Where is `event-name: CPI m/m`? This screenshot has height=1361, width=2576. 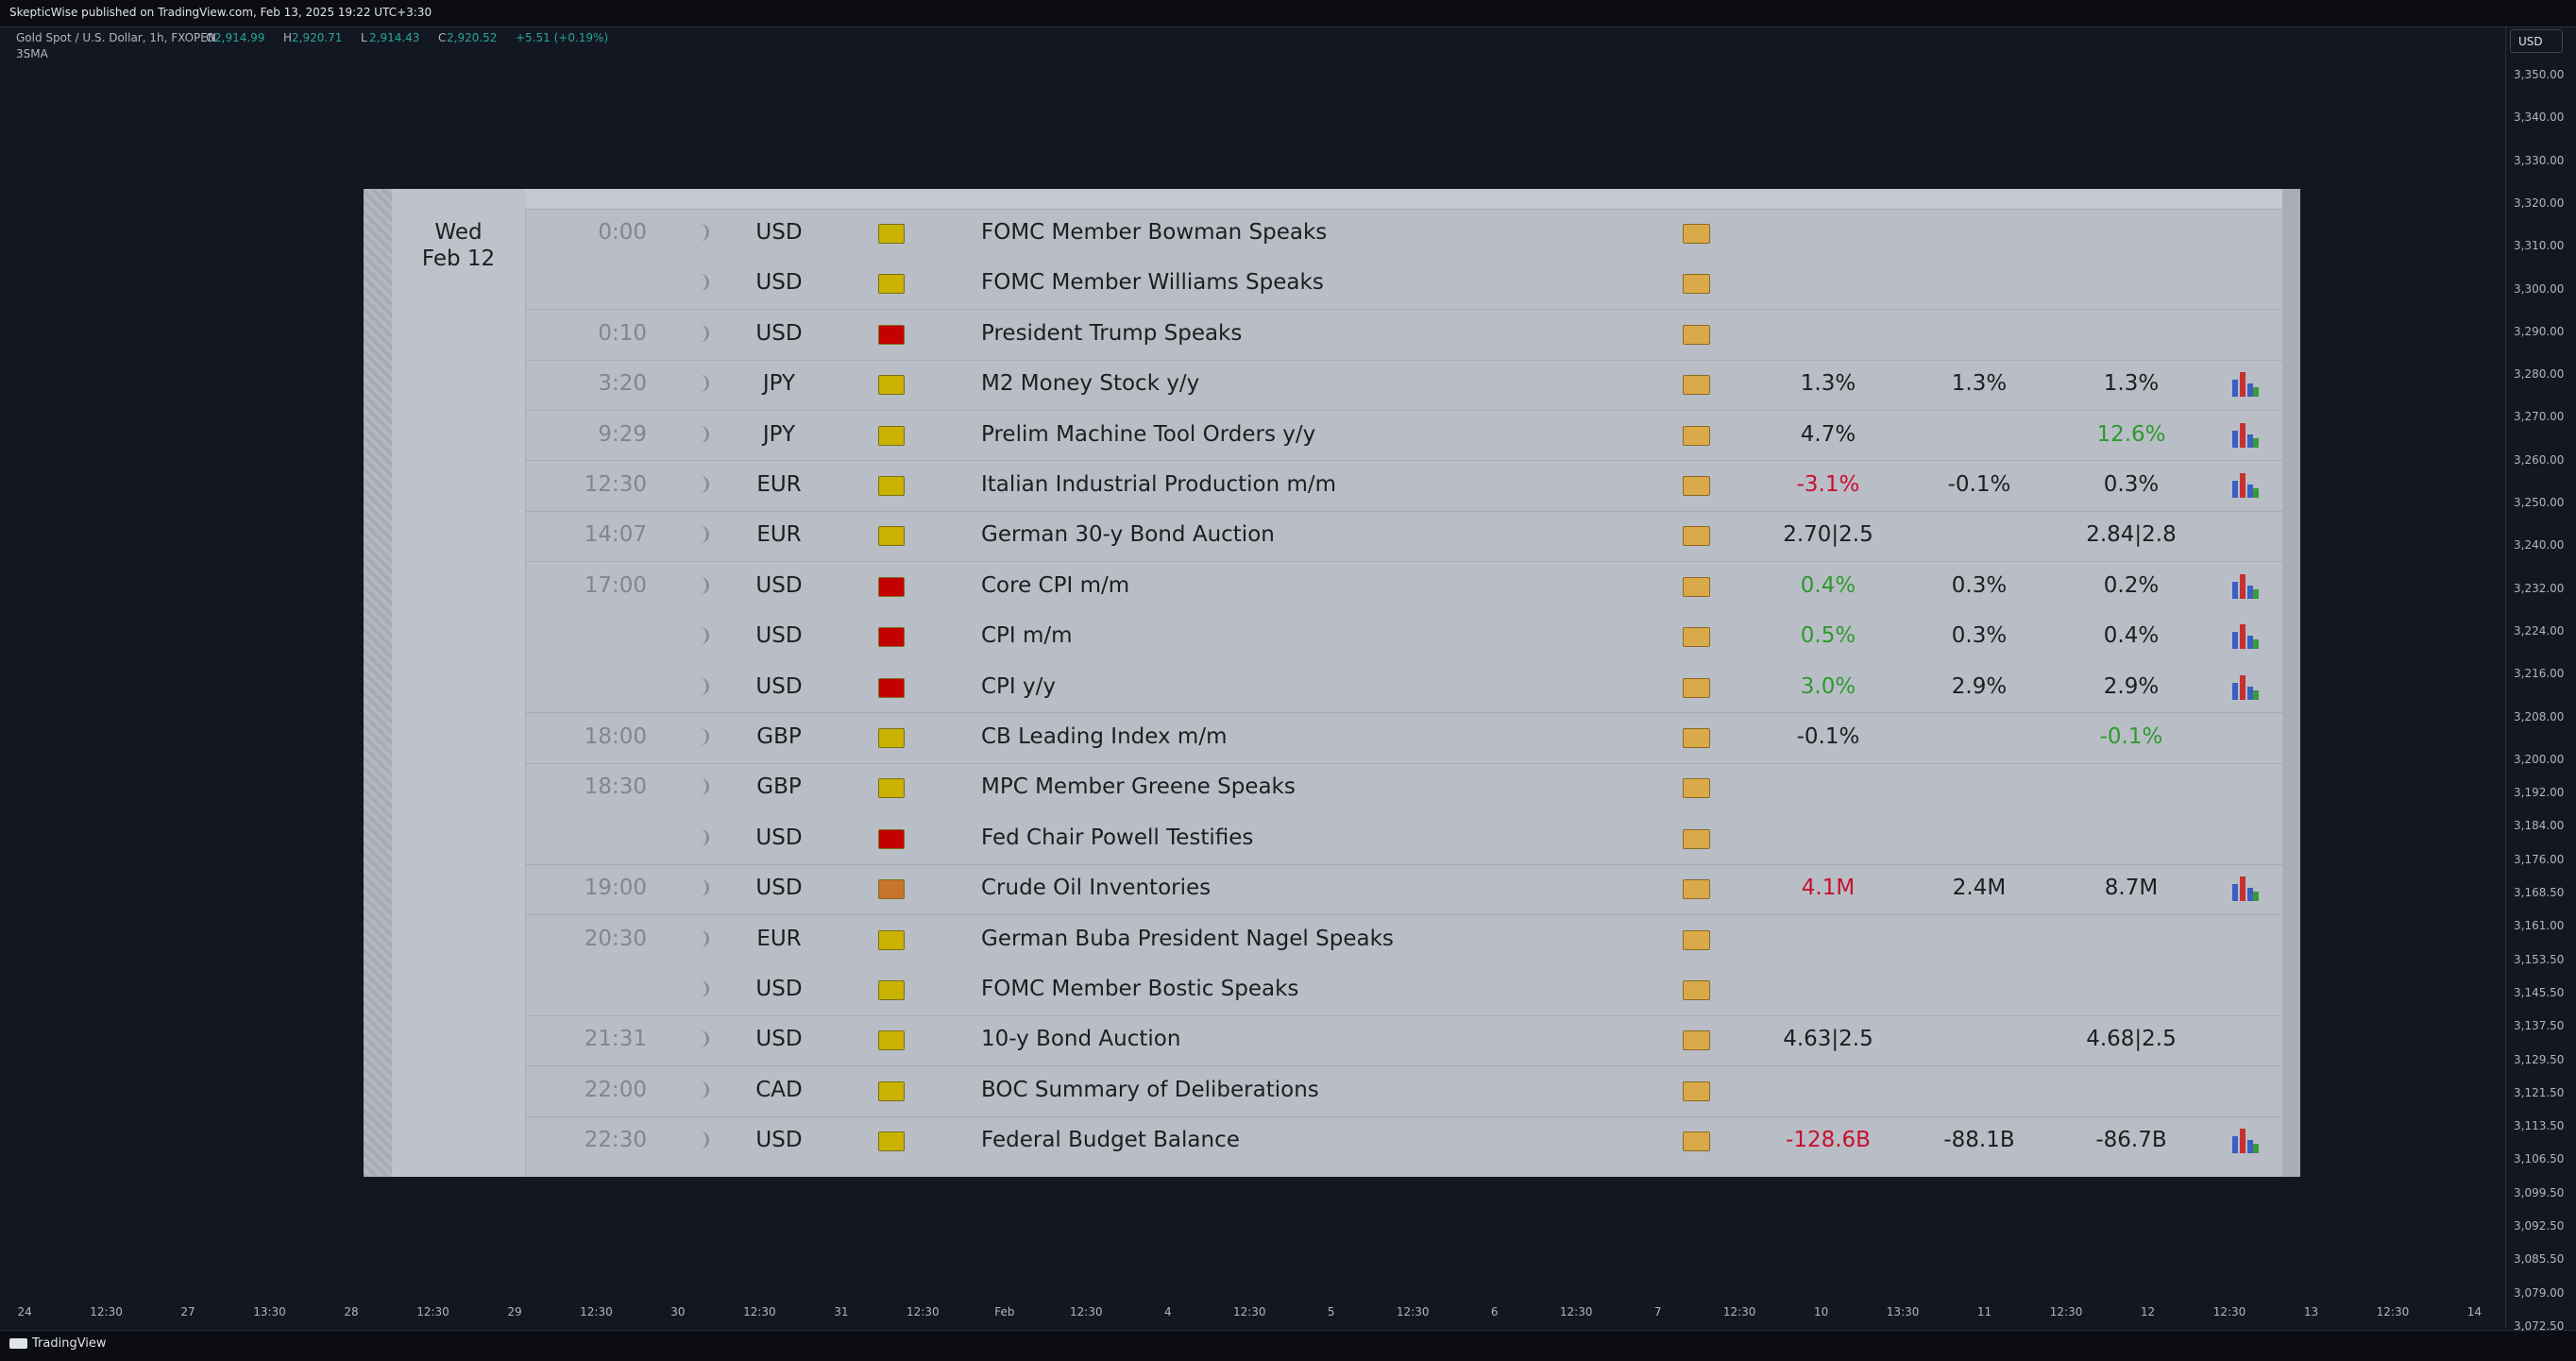 event-name: CPI m/m is located at coordinates (1027, 636).